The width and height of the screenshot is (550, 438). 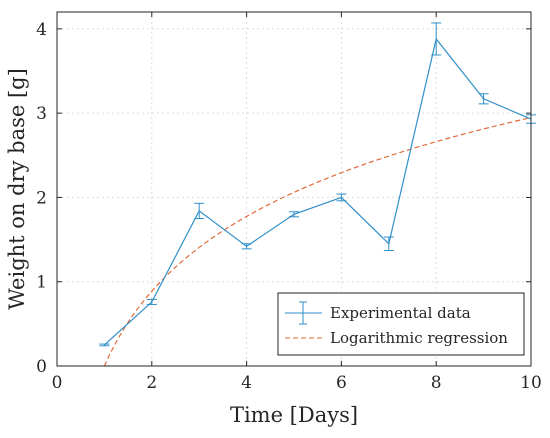 I want to click on x-tick-label: 0, so click(x=57, y=383).